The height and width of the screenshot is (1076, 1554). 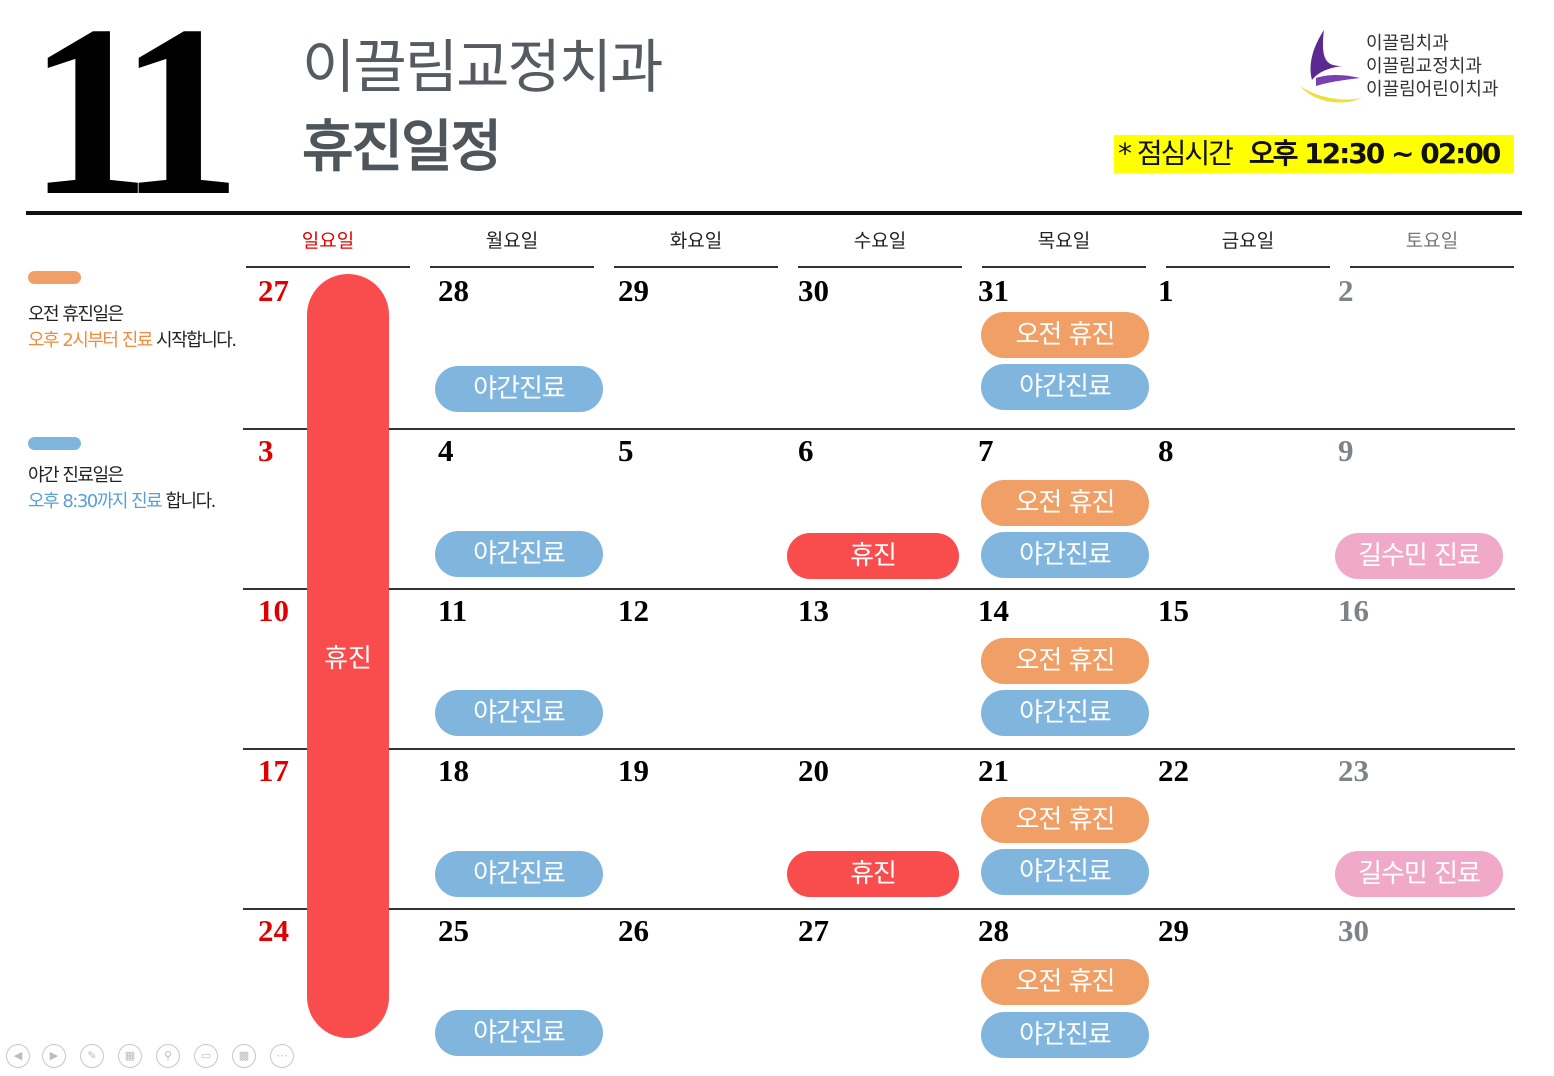 I want to click on camera-icon: ▩, so click(x=244, y=1056).